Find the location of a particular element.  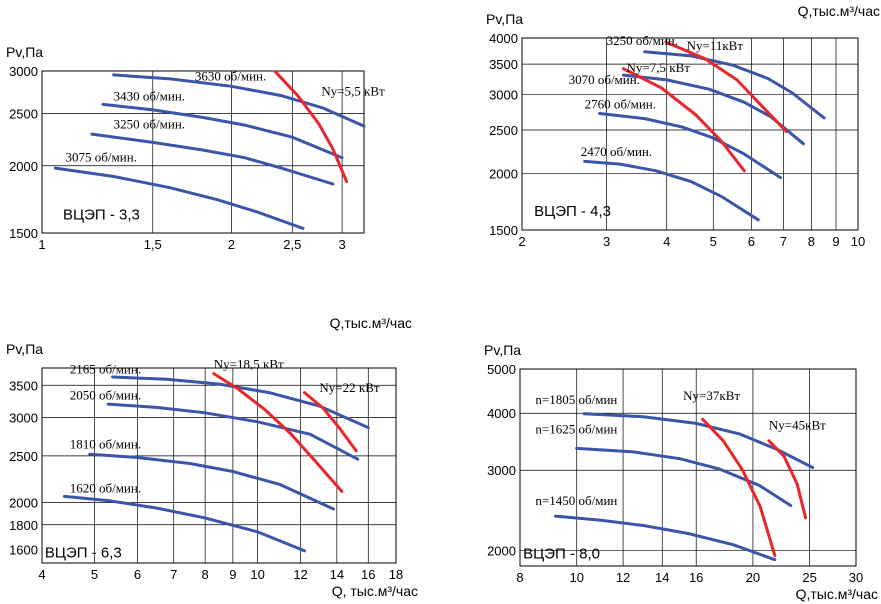

speed-label: 3250 об/мин. is located at coordinates (642, 40).